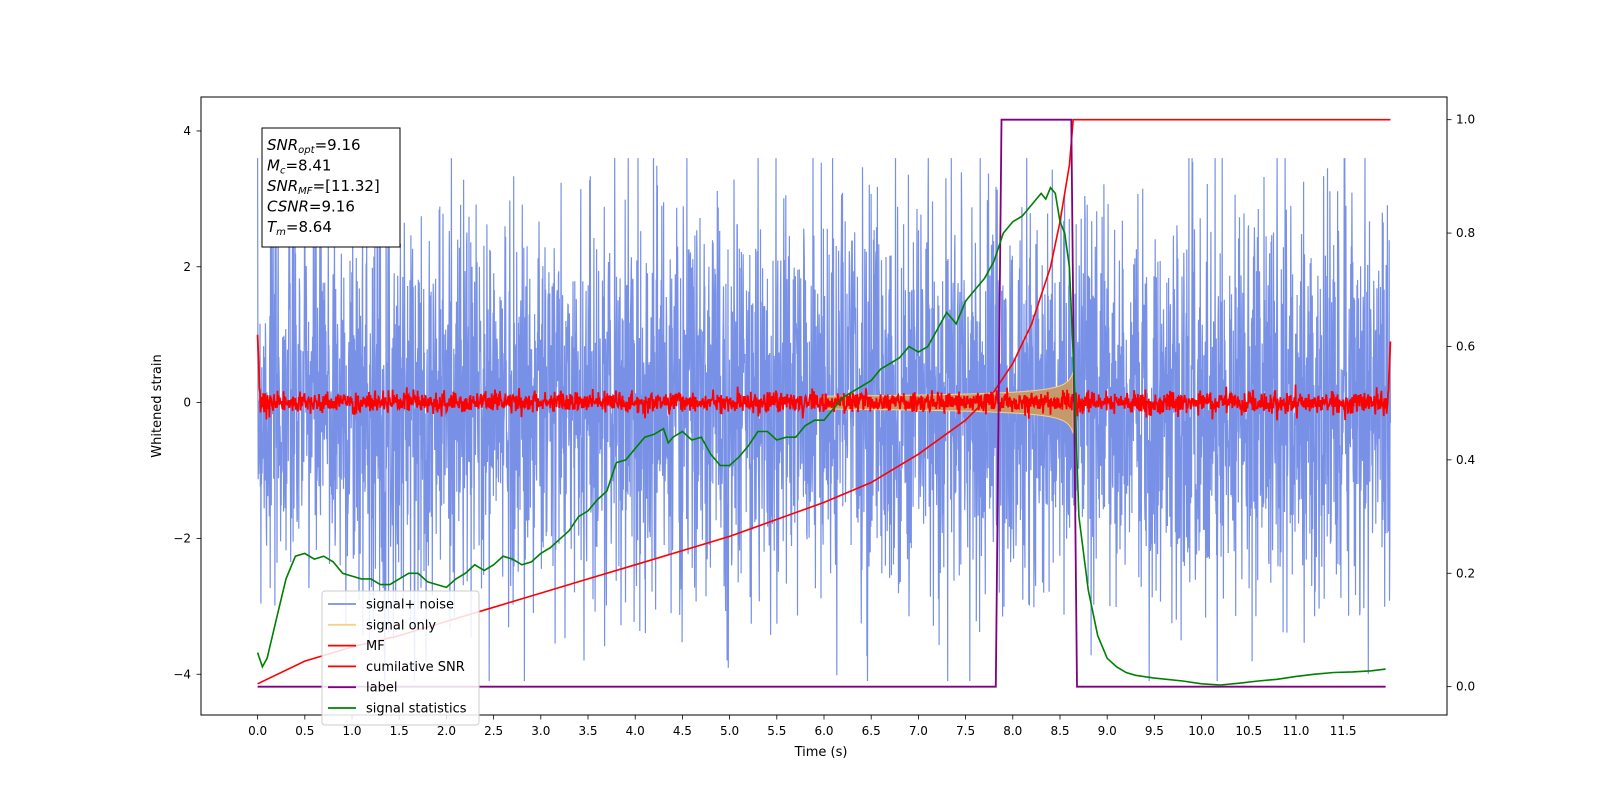  What do you see at coordinates (1296, 731) in the screenshot?
I see `x-tick-label: 11.0` at bounding box center [1296, 731].